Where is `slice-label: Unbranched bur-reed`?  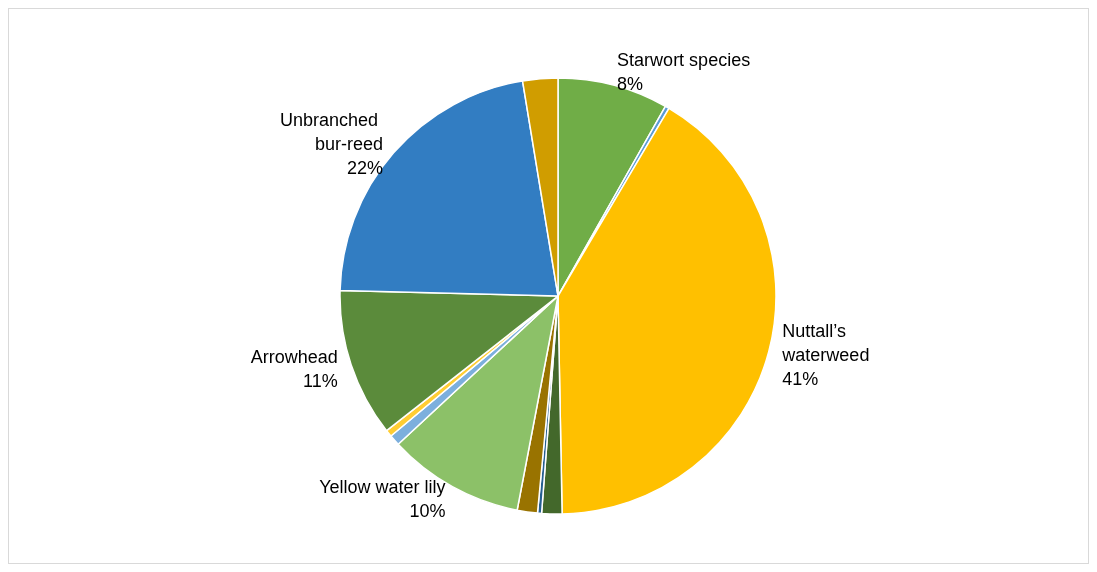 slice-label: Unbranched bur-reed is located at coordinates (331, 131).